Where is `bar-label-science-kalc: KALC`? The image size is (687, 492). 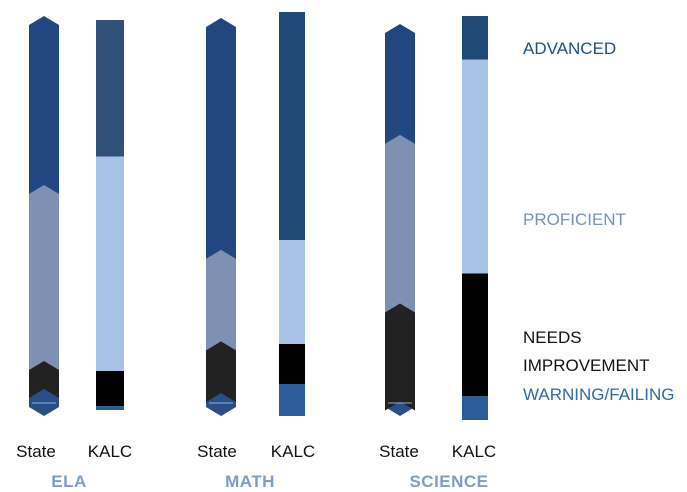 bar-label-science-kalc: KALC is located at coordinates (474, 451).